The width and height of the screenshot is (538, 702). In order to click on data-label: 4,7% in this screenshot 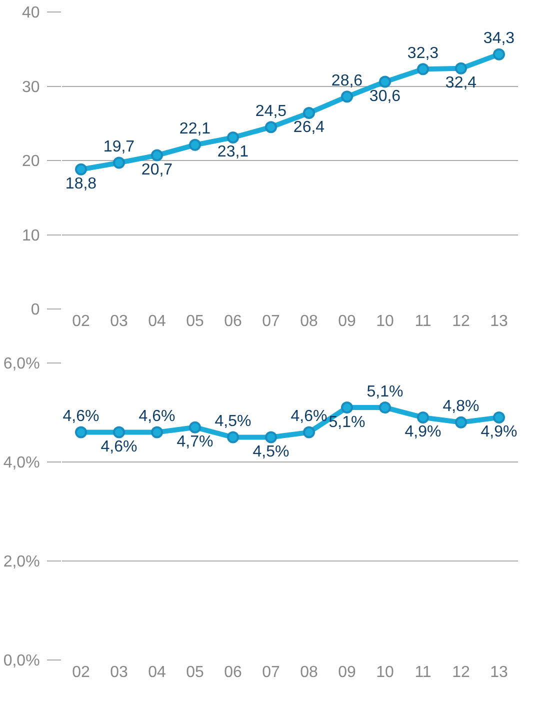, I will do `click(195, 442)`.